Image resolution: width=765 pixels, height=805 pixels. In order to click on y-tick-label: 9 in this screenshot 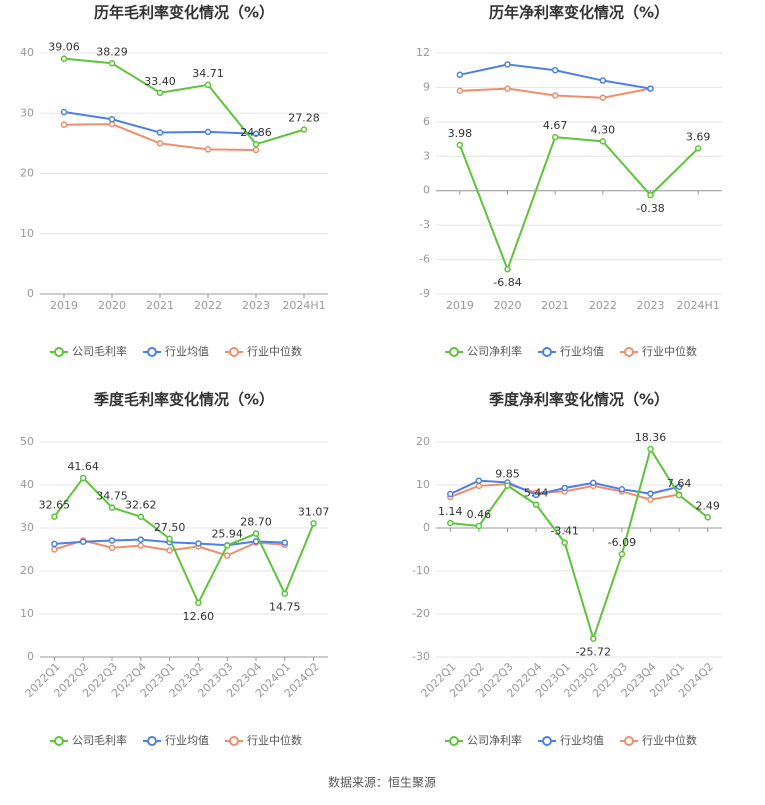, I will do `click(426, 86)`.